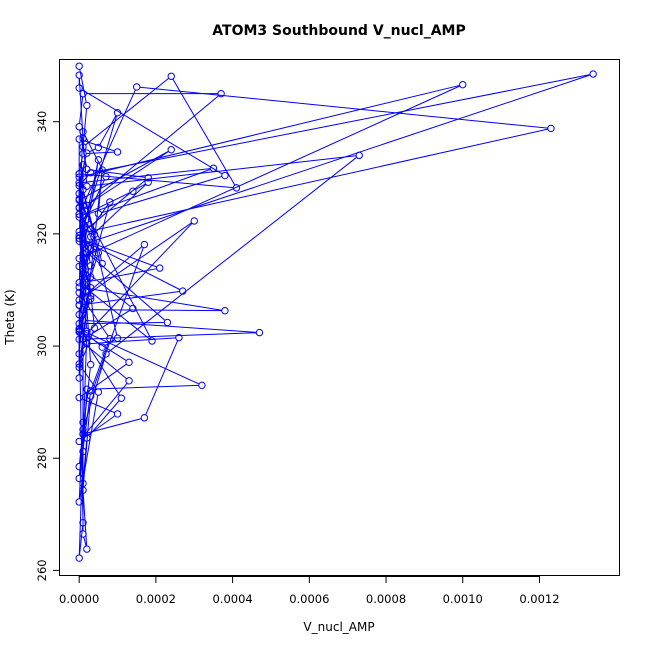 This screenshot has width=650, height=654. I want to click on y-tick-label: 280, so click(42, 458).